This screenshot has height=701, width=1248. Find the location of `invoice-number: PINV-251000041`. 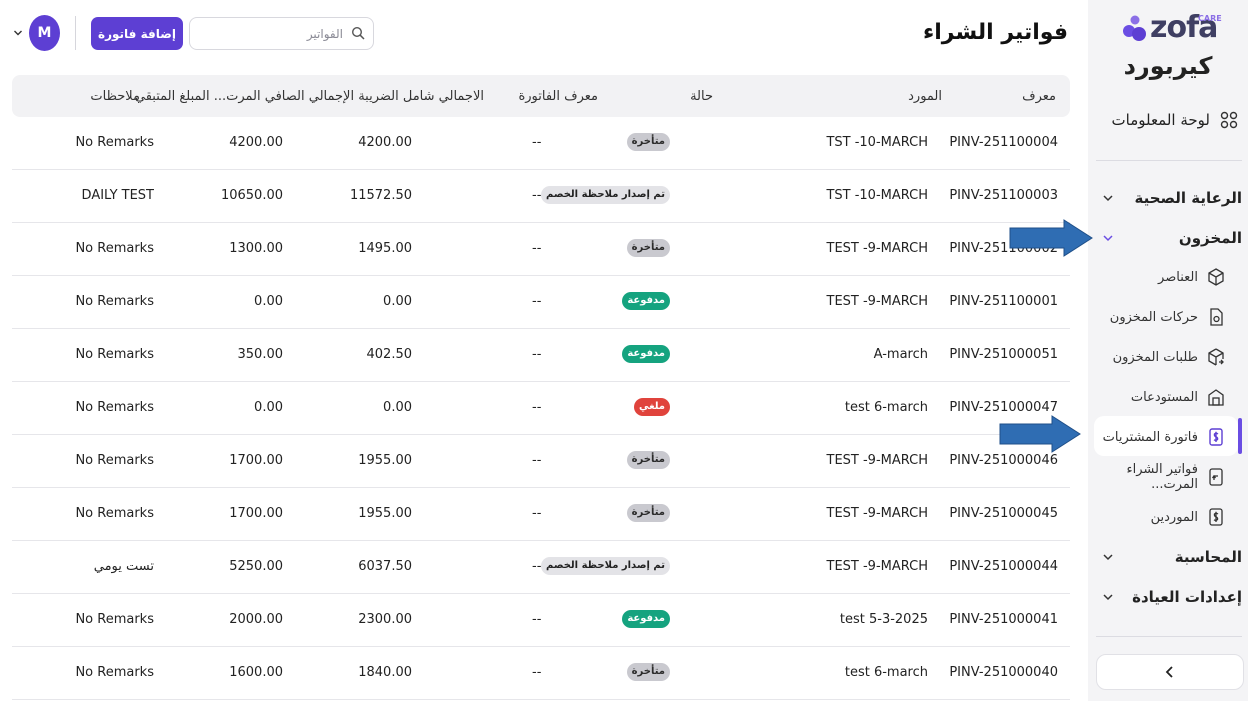

invoice-number: PINV-251000041 is located at coordinates (1003, 619).